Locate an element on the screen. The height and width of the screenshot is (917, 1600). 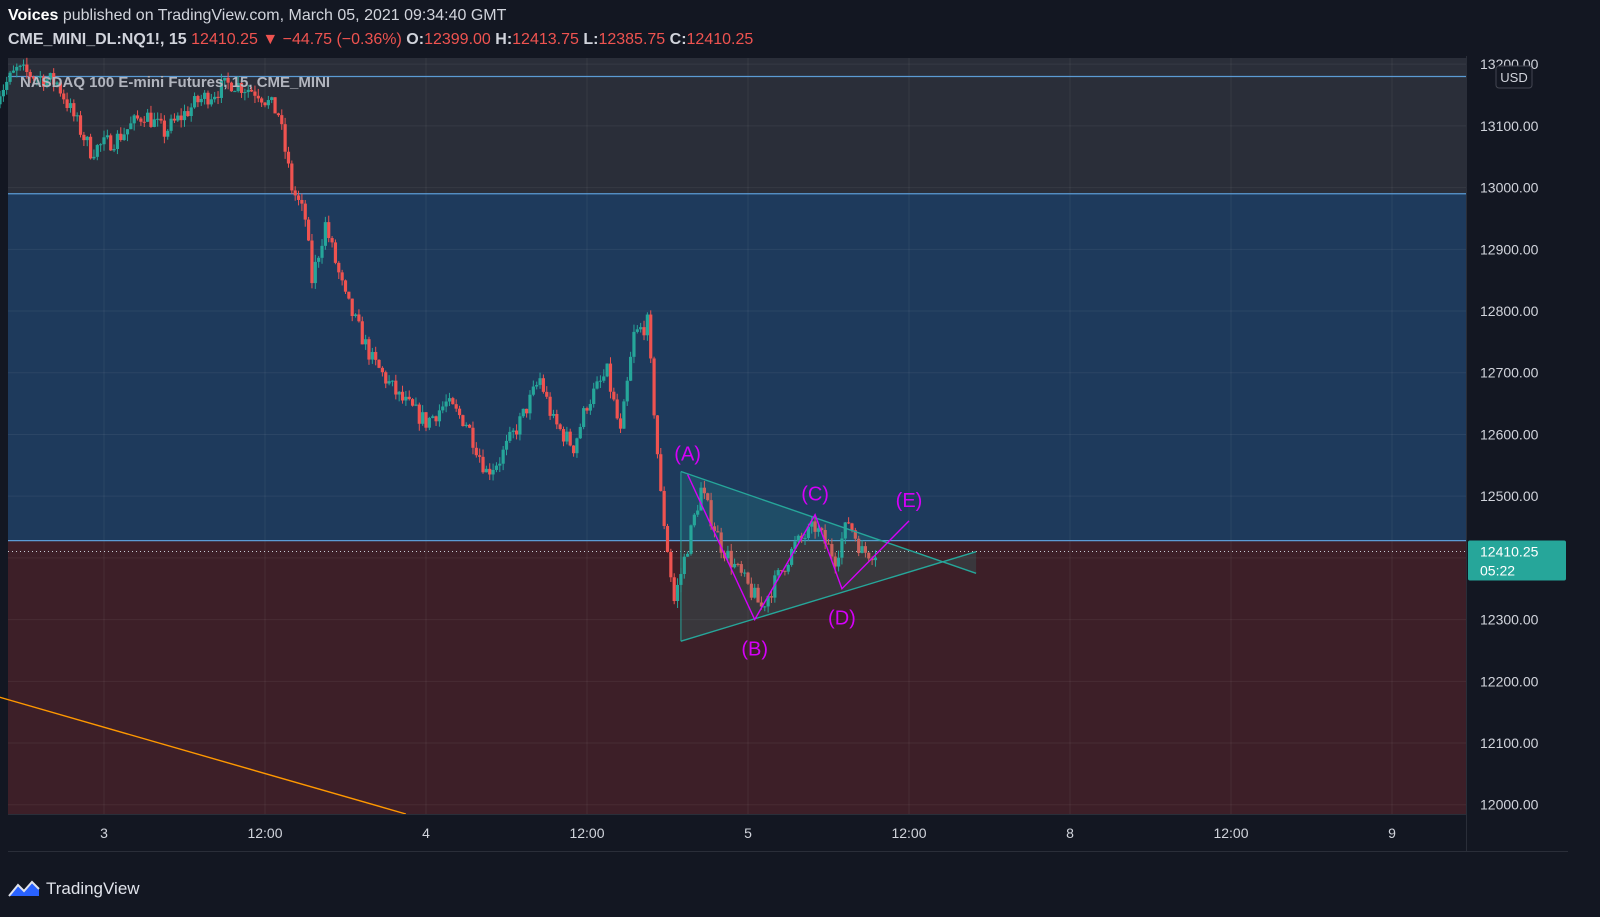
currency-badge is located at coordinates (1514, 77).